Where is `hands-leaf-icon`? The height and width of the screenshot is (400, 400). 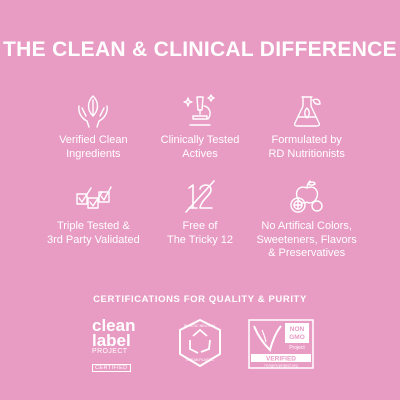 hands-leaf-icon is located at coordinates (93, 111).